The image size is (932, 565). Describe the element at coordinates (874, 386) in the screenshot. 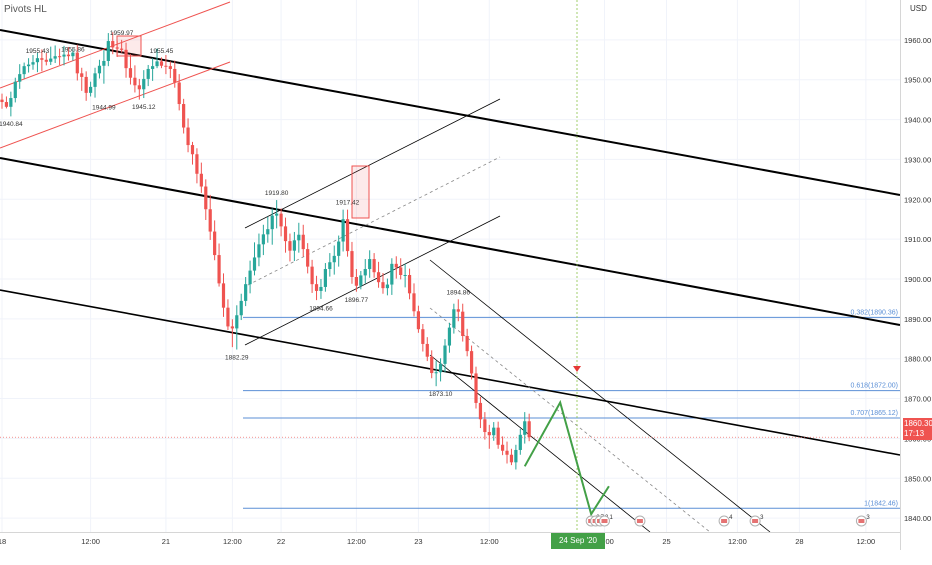

I see `fib-label: 0.618(1872.00)` at that location.